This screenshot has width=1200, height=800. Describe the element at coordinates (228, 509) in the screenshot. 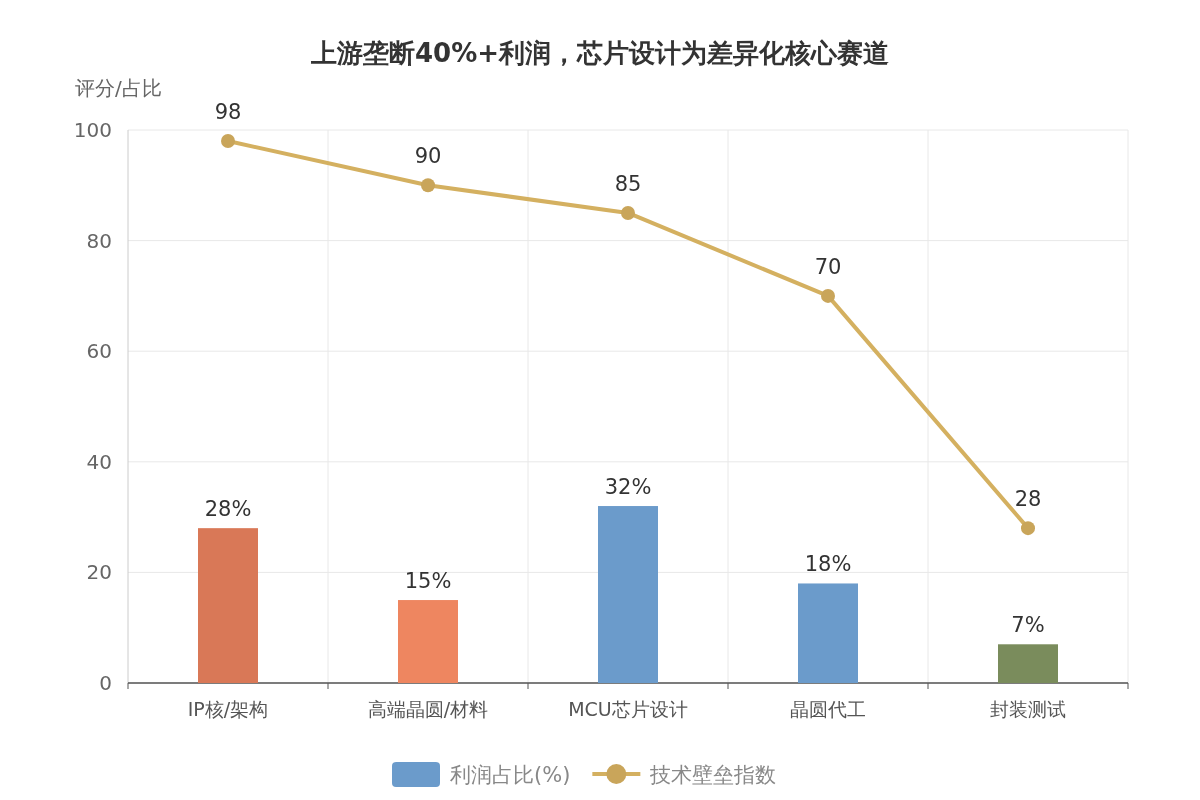

I see `data-label: 28%` at that location.